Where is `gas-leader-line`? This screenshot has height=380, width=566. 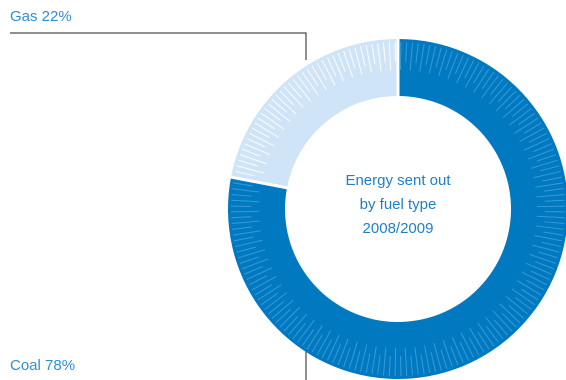
gas-leader-line is located at coordinates (158, 46).